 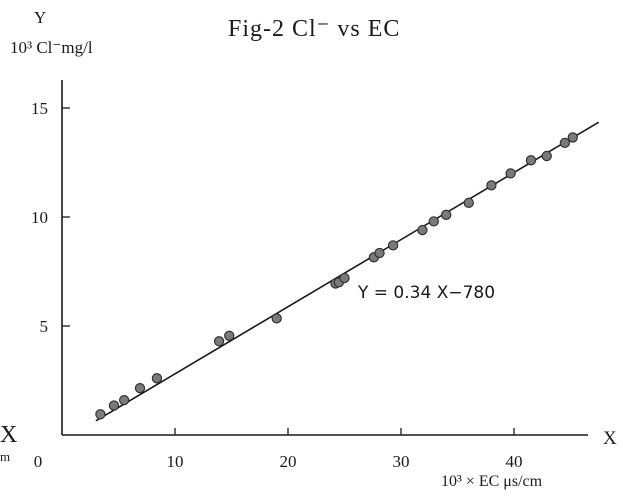 I want to click on y-tick-label: 5, so click(x=44, y=326).